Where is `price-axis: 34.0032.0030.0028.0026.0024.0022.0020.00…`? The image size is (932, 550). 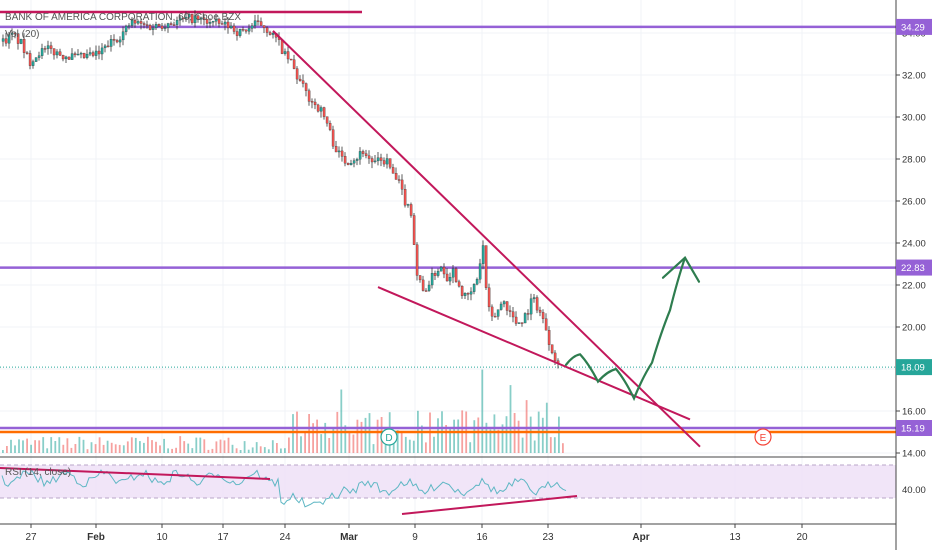
price-axis: 34.0032.0030.0028.0026.0024.0022.0020.00… is located at coordinates (913, 275).